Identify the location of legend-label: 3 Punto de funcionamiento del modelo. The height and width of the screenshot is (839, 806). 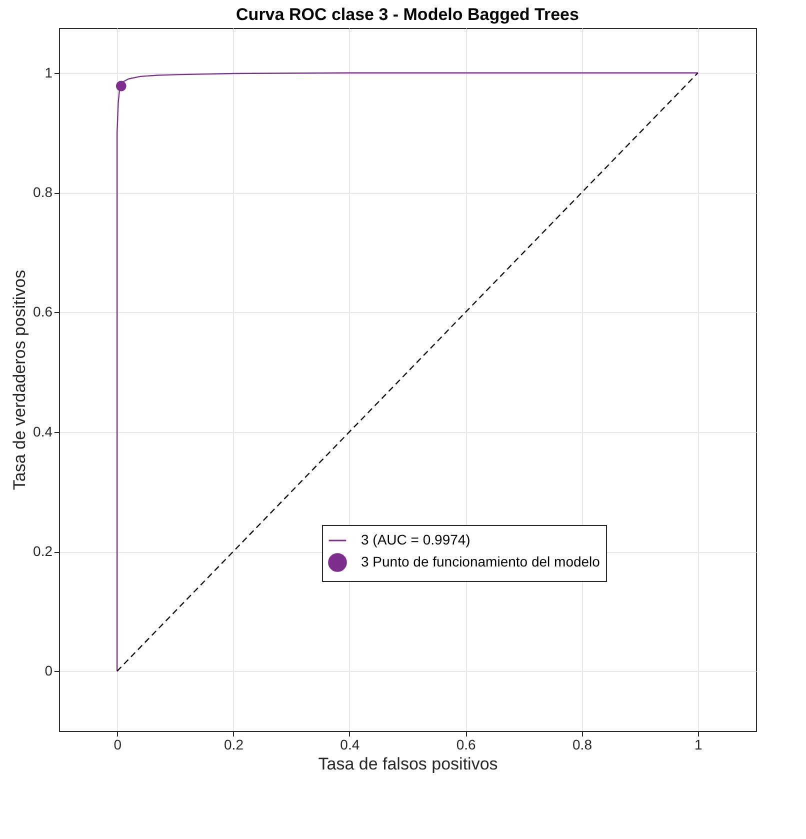
(480, 562).